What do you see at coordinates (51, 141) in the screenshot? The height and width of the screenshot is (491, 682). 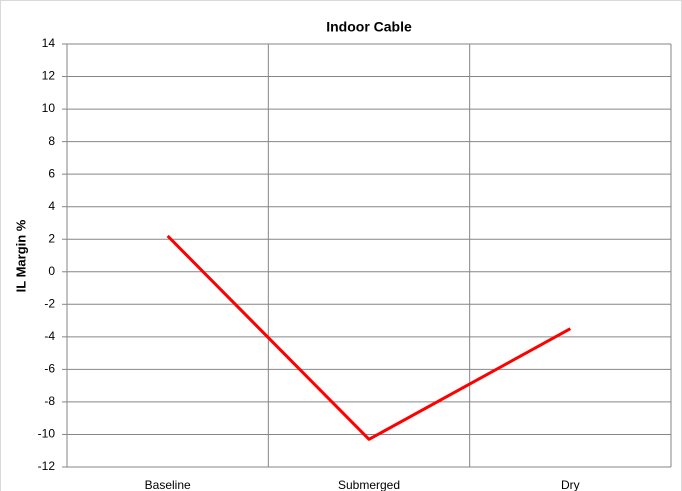 I see `y-tick-label: 8` at bounding box center [51, 141].